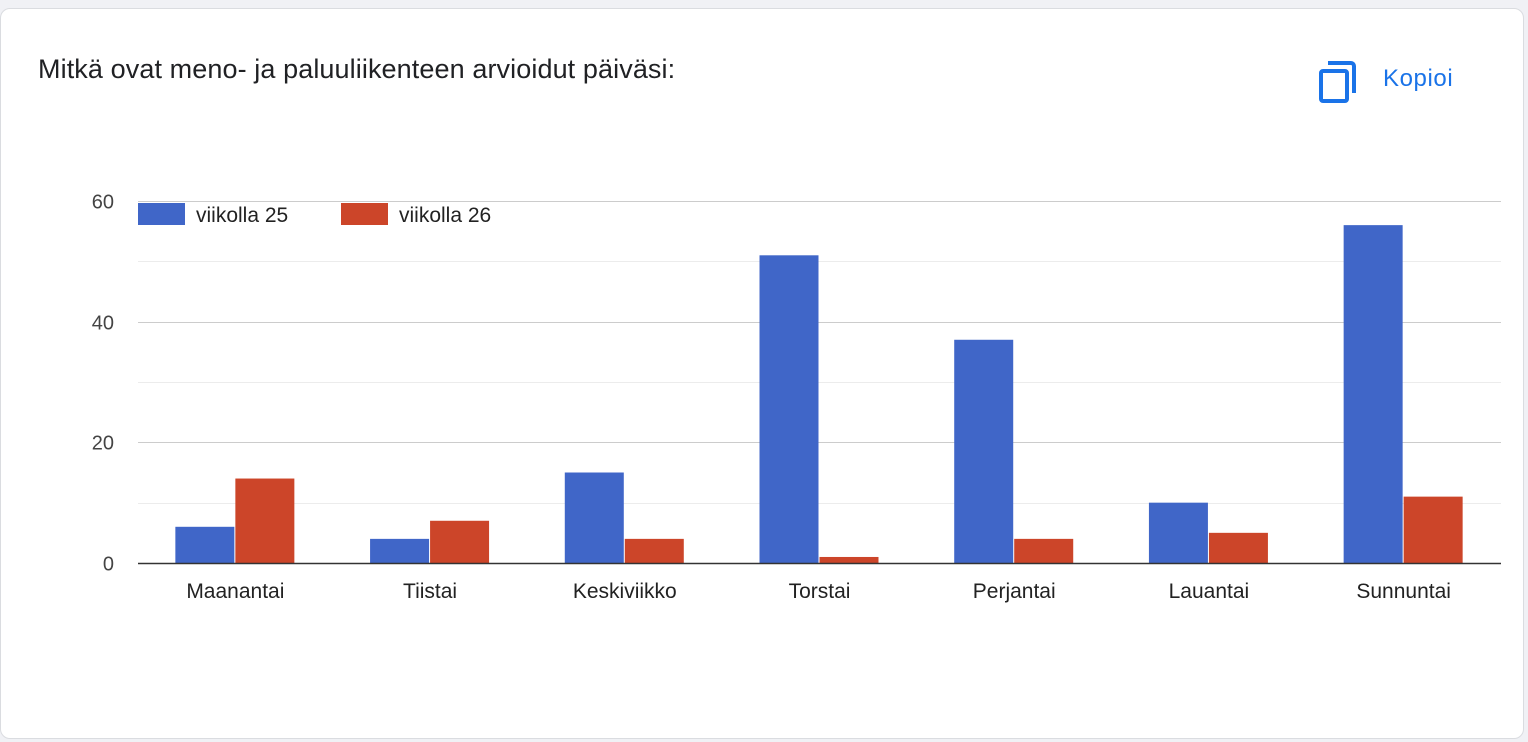 The height and width of the screenshot is (742, 1528). I want to click on copy-icon, so click(1337, 82).